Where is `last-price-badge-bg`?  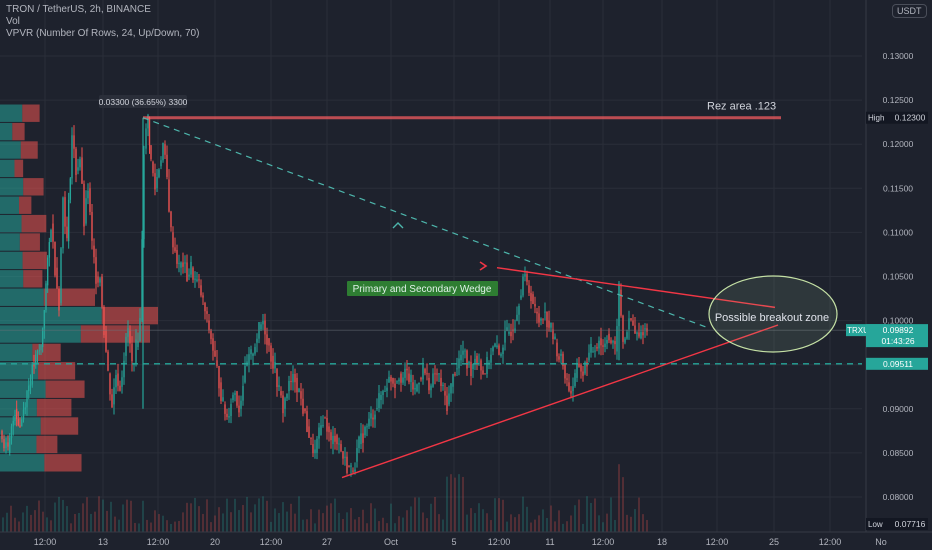
last-price-badge-bg is located at coordinates (897, 336).